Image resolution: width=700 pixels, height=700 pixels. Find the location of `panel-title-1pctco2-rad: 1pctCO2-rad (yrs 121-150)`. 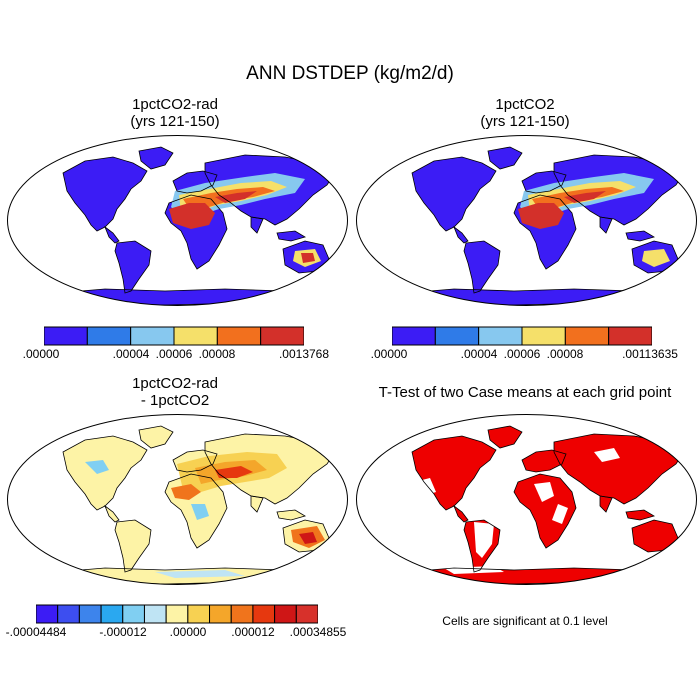

panel-title-1pctco2-rad: 1pctCO2-rad (yrs 121-150) is located at coordinates (175, 113).